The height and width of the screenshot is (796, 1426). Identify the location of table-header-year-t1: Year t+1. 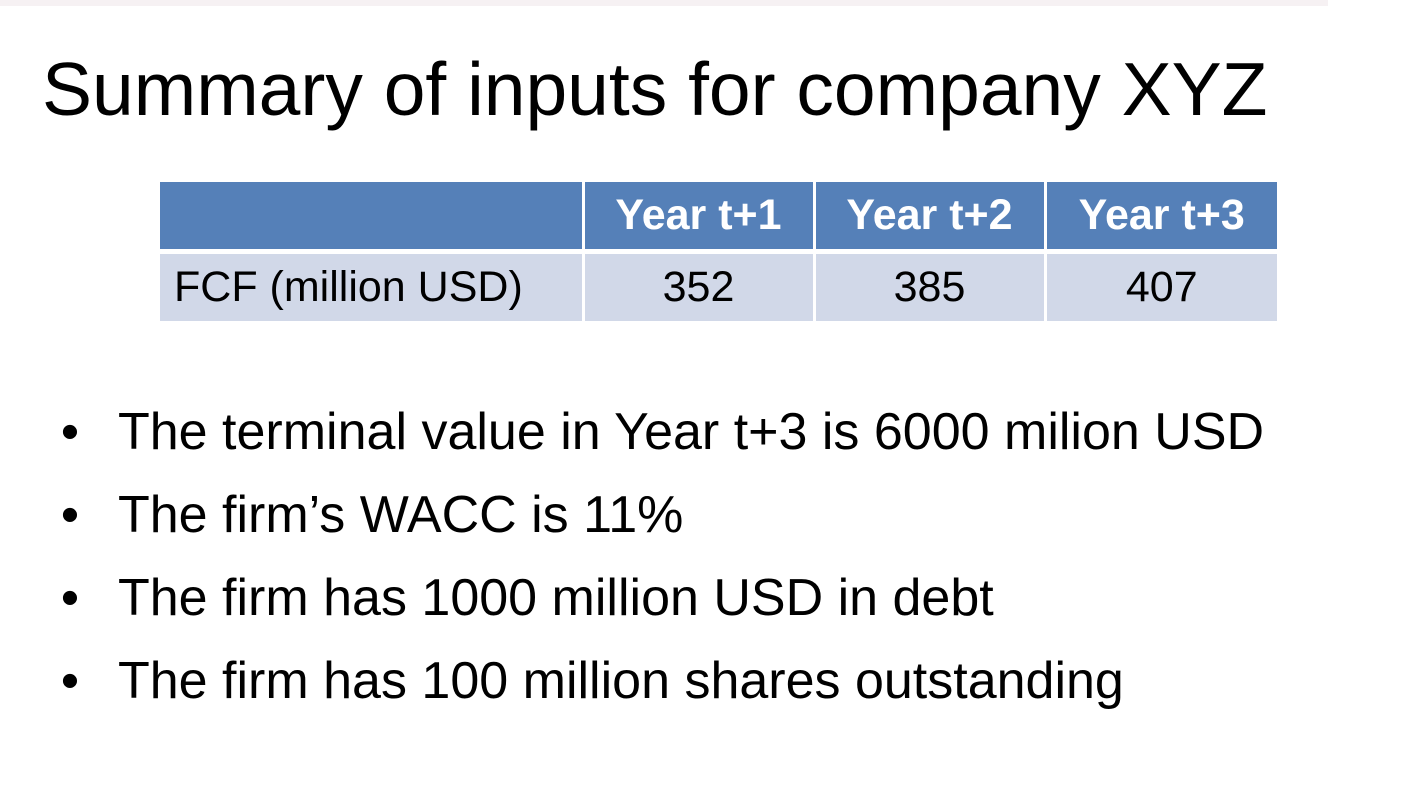
(699, 218).